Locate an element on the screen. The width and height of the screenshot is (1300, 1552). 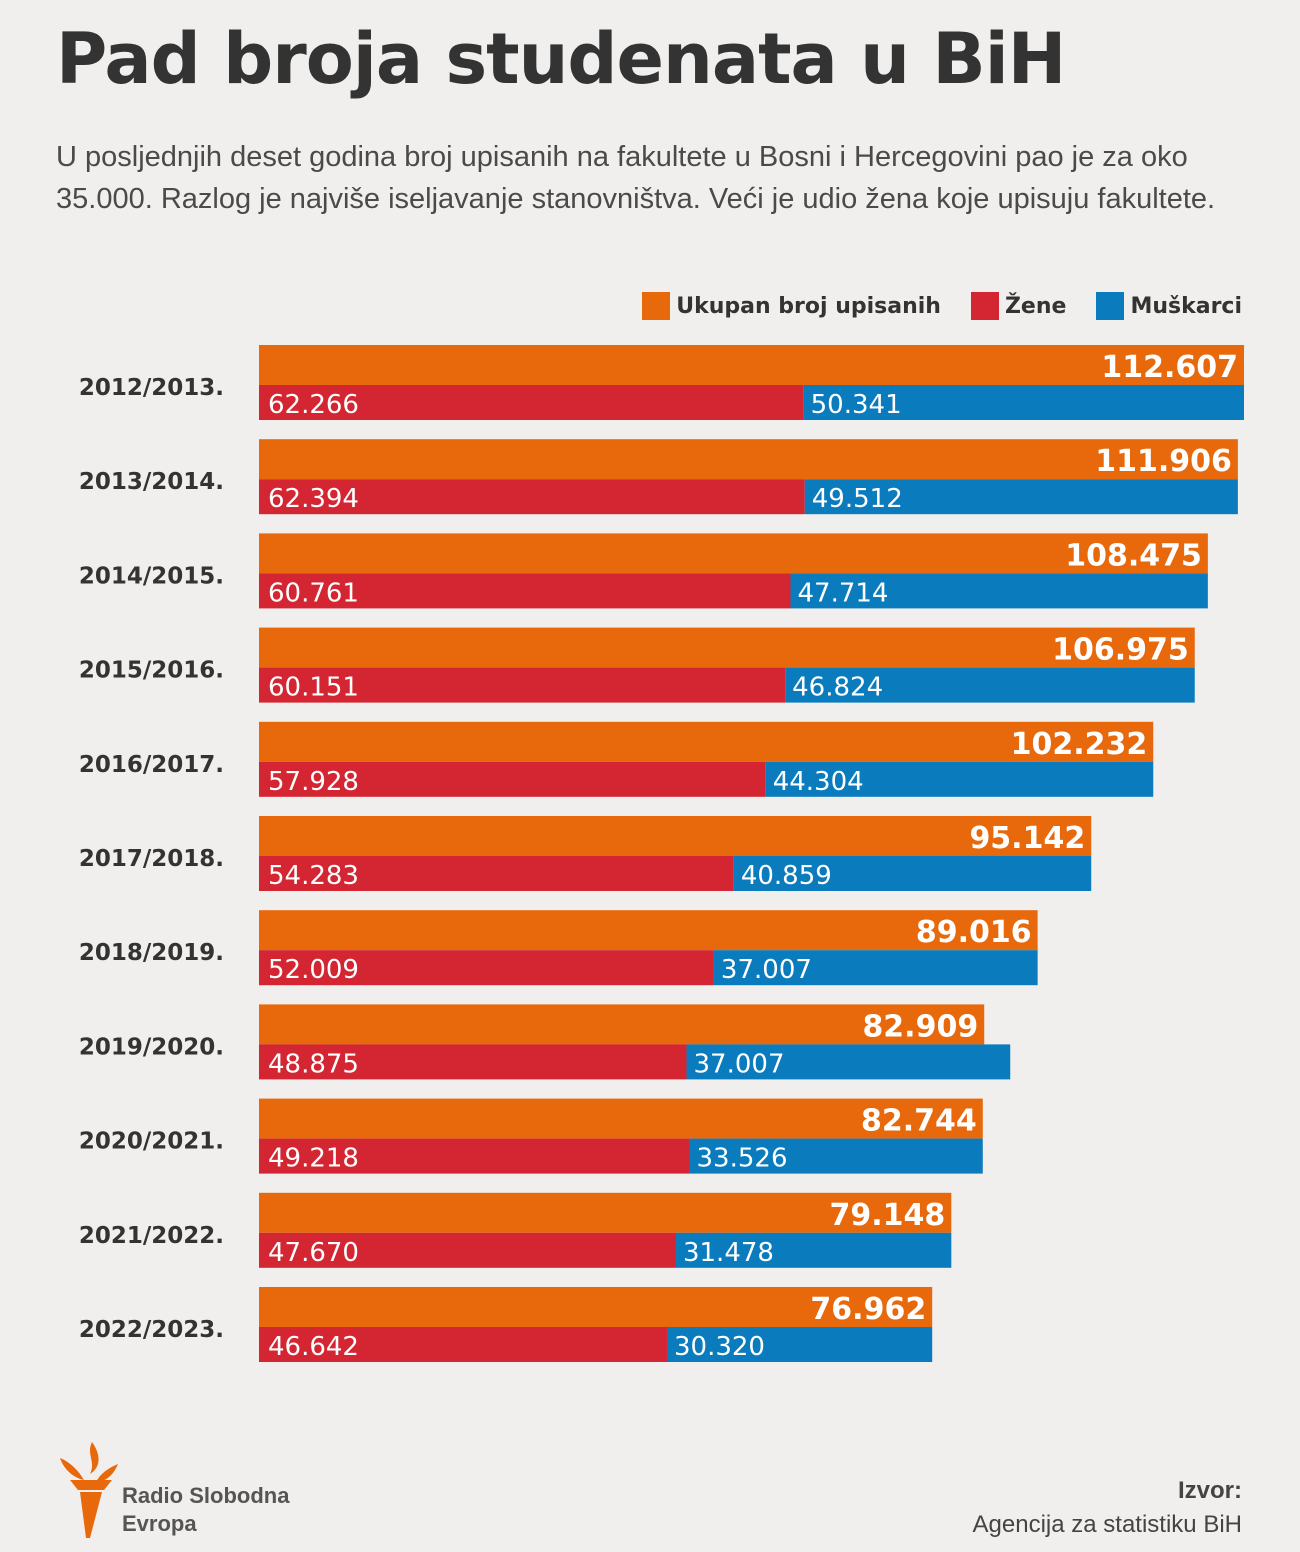
legend: Ukupan broj upisanih Žene Muškarci is located at coordinates (942, 306).